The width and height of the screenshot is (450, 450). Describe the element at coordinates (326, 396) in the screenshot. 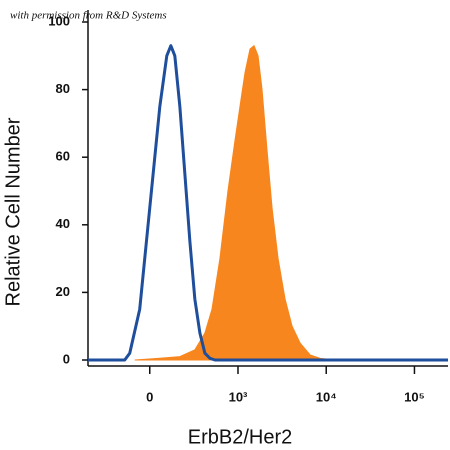

I see `x-tick-label: 10⁴` at that location.